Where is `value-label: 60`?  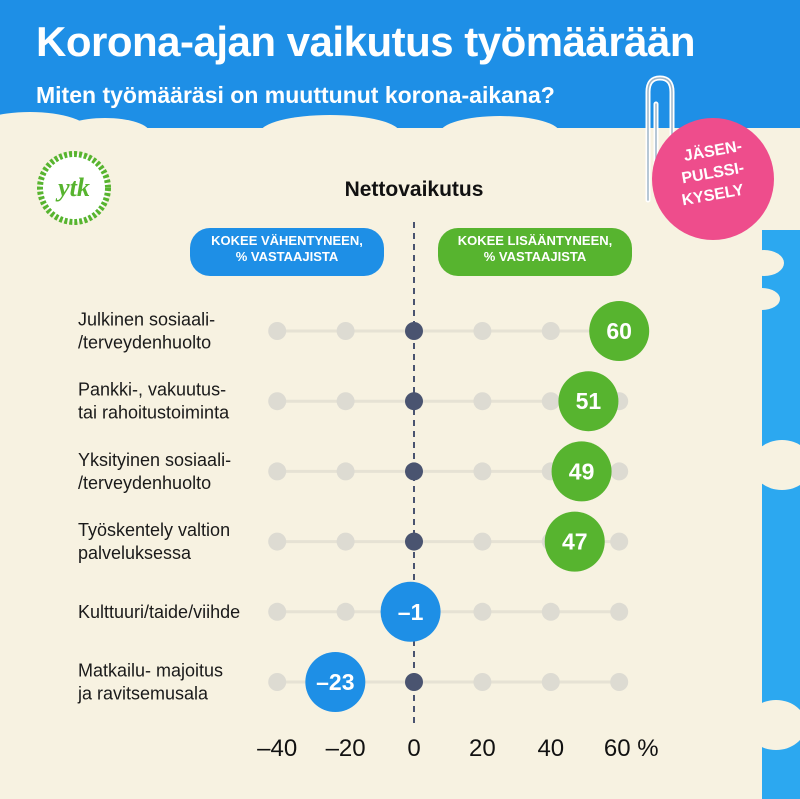 value-label: 60 is located at coordinates (619, 331).